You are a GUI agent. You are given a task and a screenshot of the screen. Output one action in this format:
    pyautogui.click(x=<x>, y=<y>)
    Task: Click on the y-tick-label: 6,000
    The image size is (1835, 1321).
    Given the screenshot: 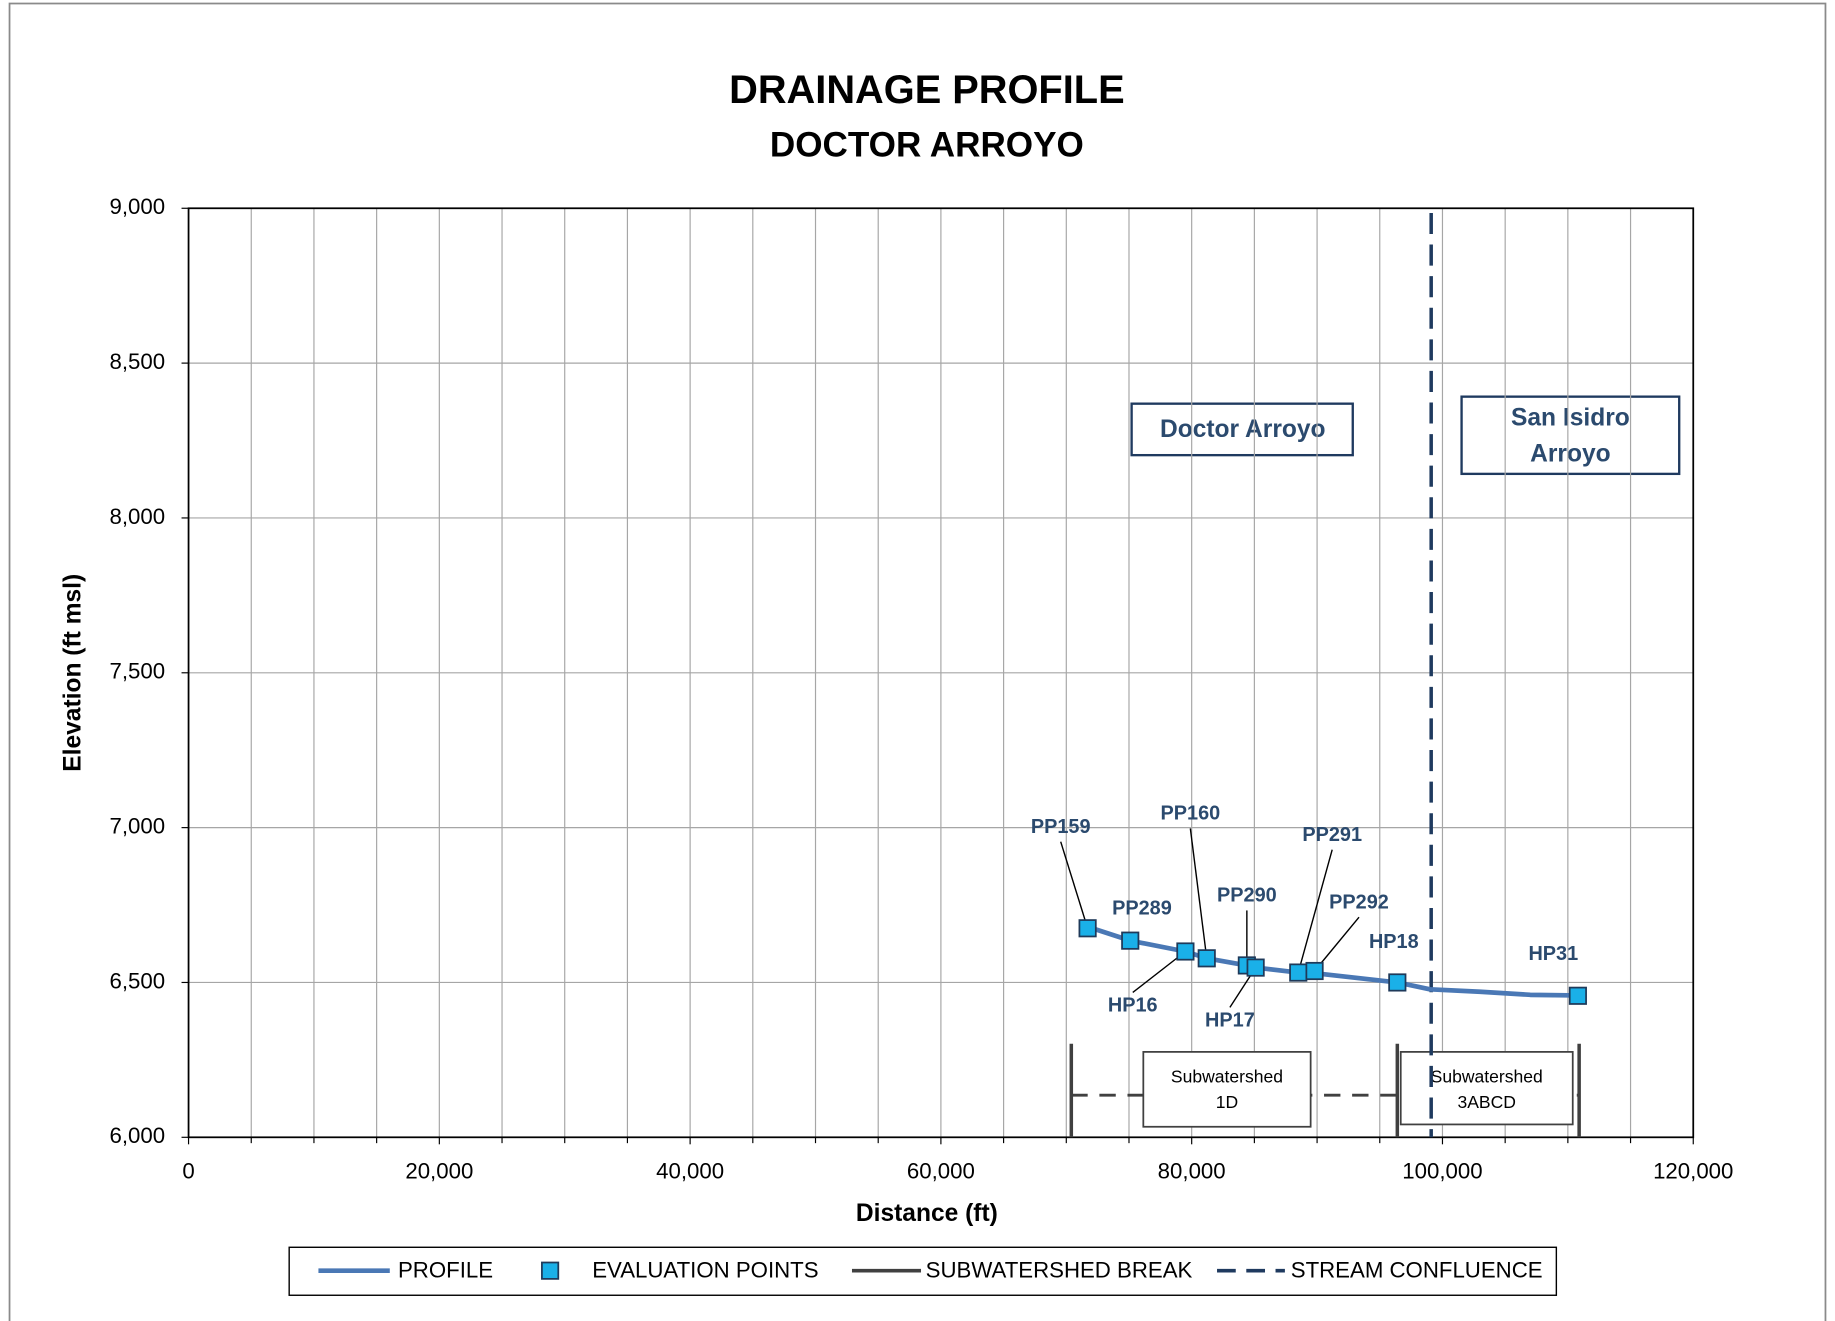 What is the action you would take?
    pyautogui.click(x=138, y=1135)
    